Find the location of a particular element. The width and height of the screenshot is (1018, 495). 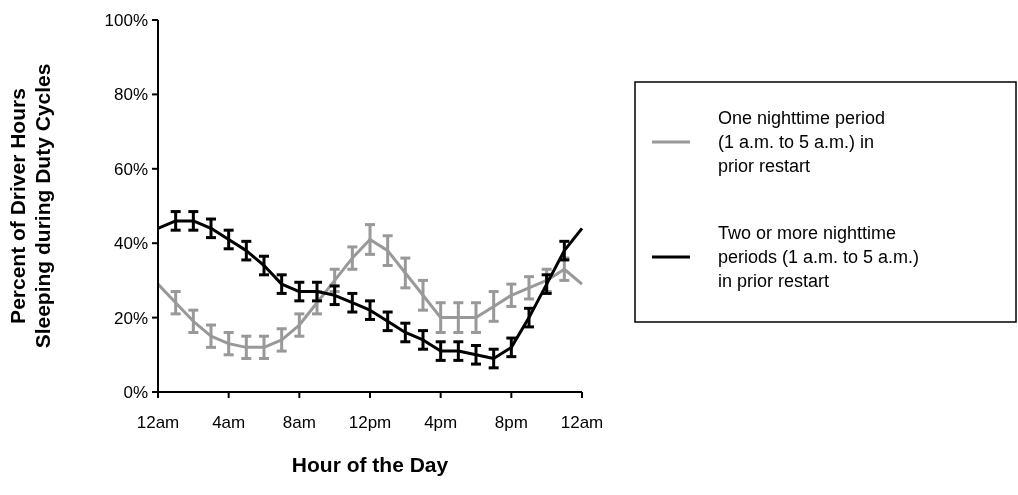

legend-label: One nighttime period (1 a.m. to 5 a.m.) in prior restart is located at coordinates (802, 142).